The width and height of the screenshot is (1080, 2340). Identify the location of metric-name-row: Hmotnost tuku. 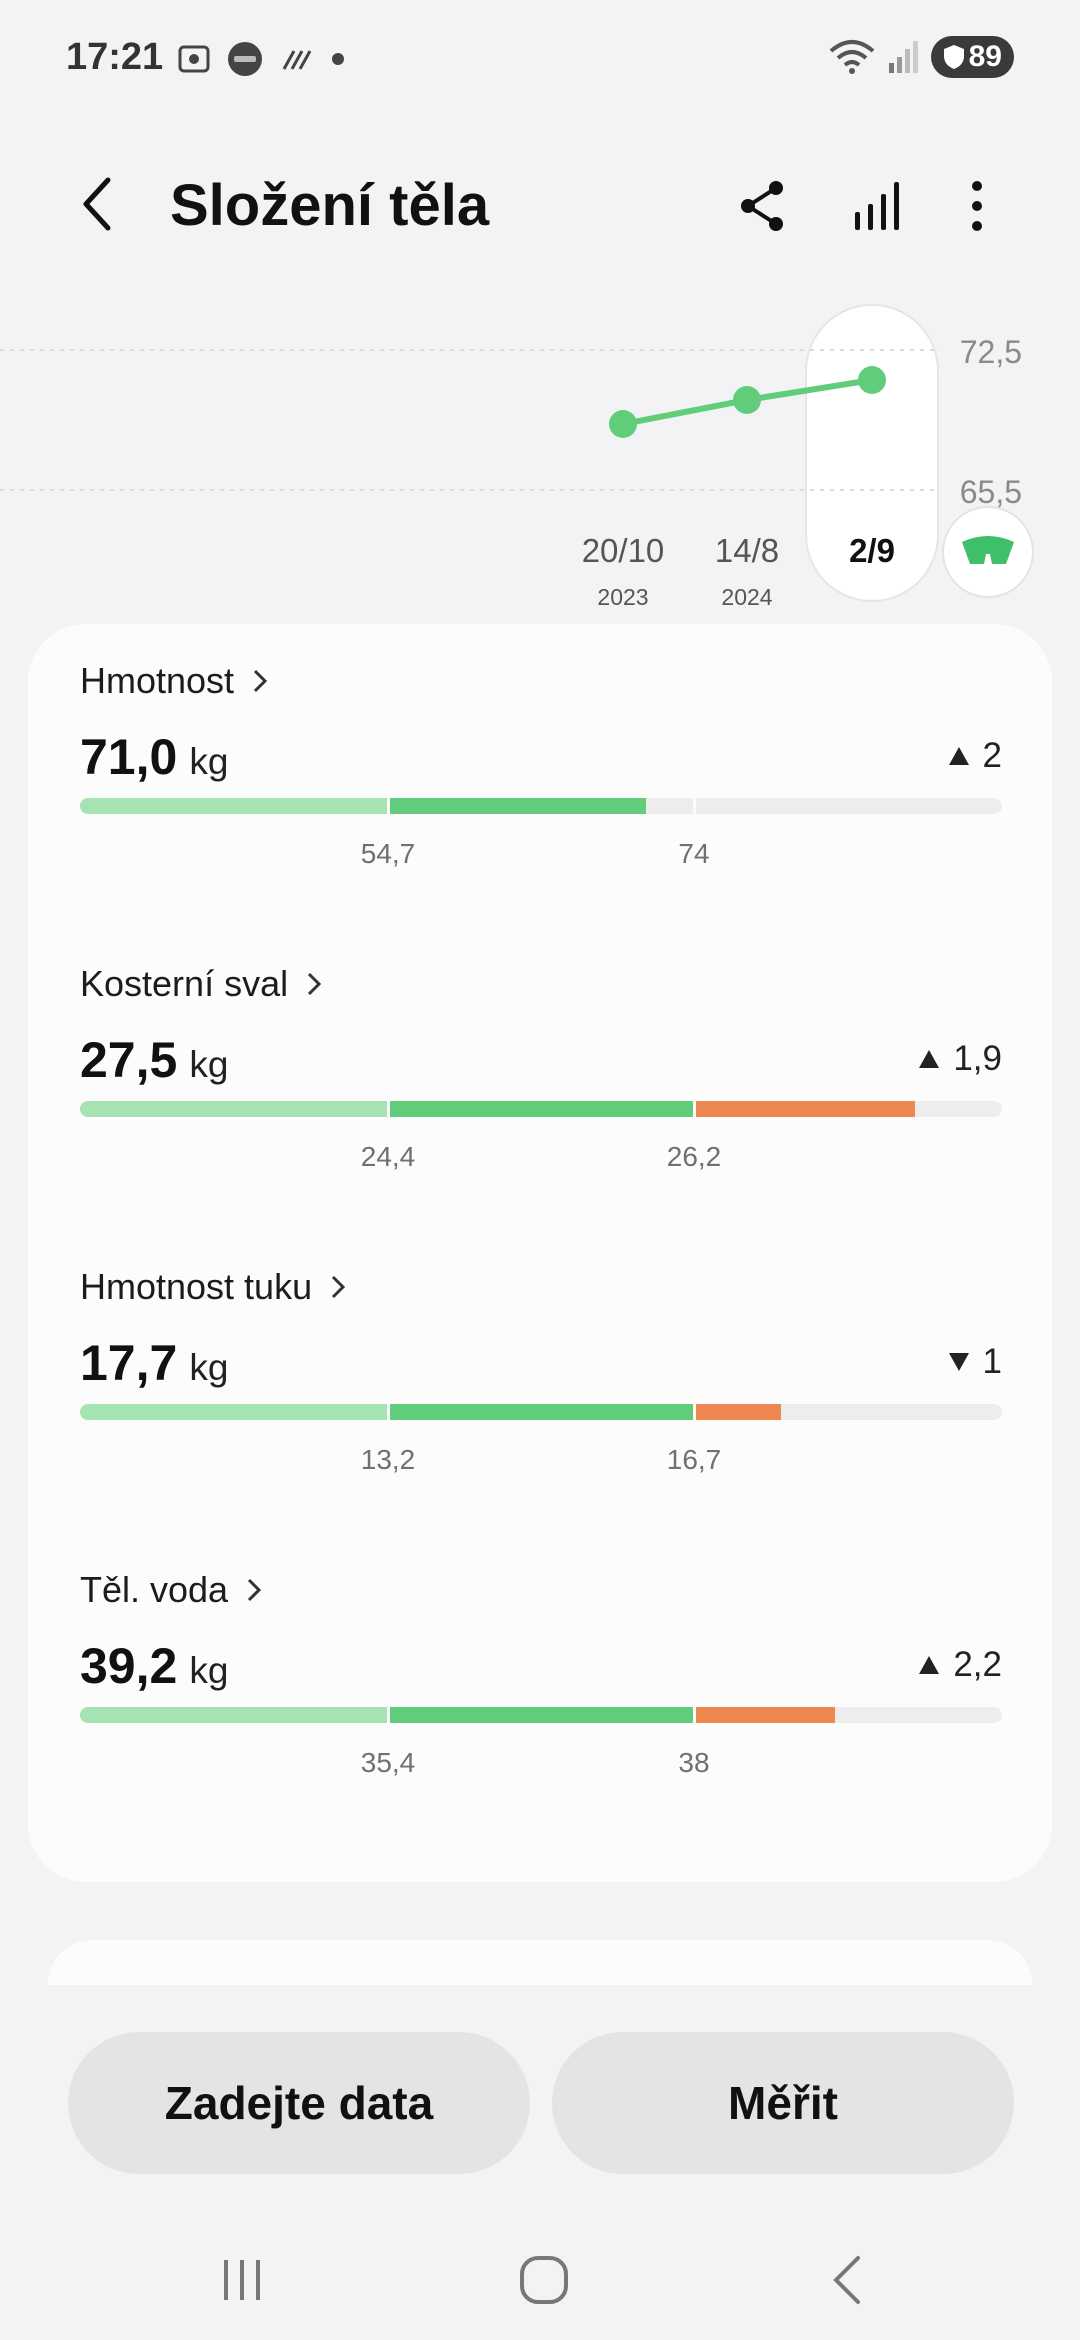
(541, 1287).